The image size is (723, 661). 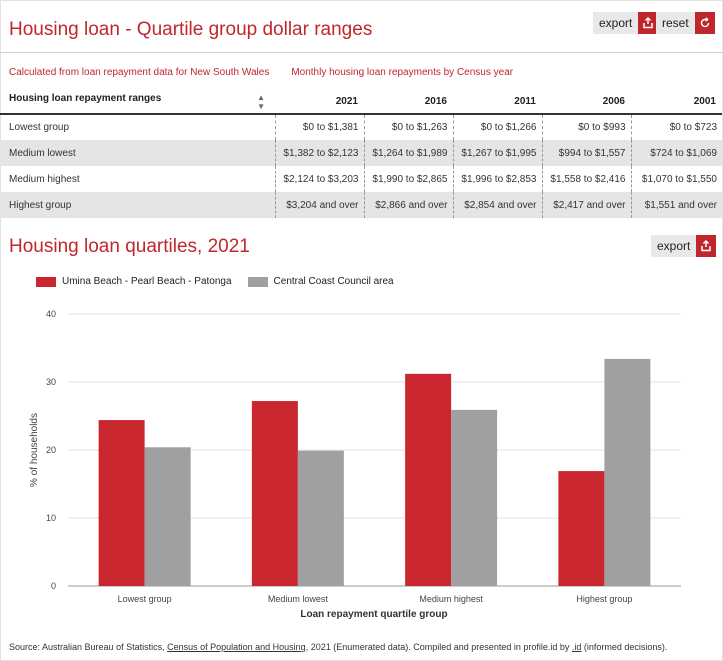 I want to click on reset-button: reset, so click(x=685, y=23).